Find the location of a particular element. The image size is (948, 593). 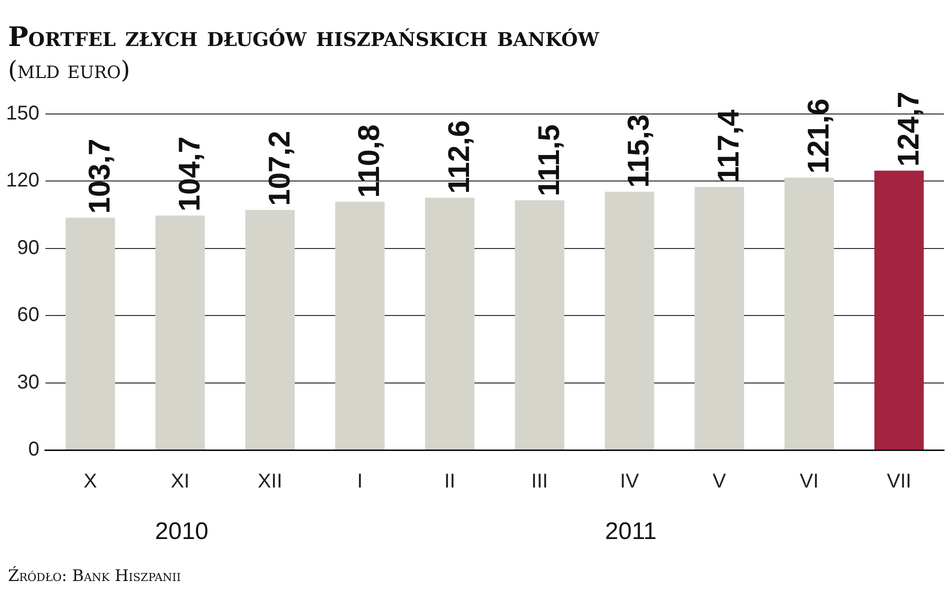

data-label: 111,5 is located at coordinates (549, 160).